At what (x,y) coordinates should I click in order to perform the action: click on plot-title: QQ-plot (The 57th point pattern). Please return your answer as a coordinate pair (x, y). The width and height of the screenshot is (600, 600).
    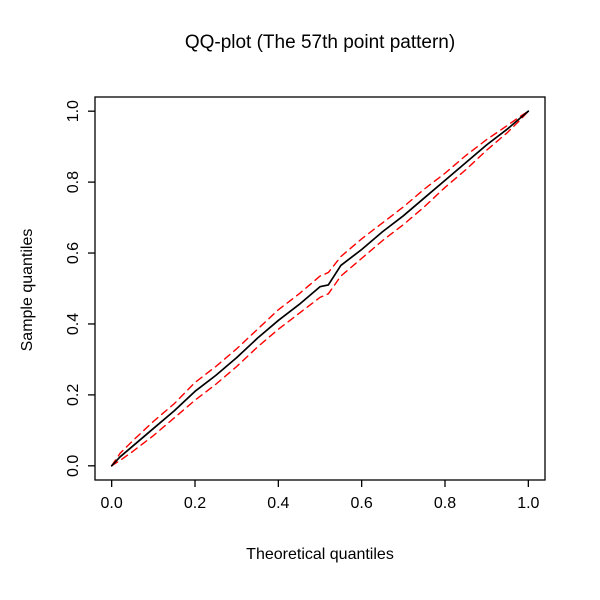
    Looking at the image, I should click on (320, 42).